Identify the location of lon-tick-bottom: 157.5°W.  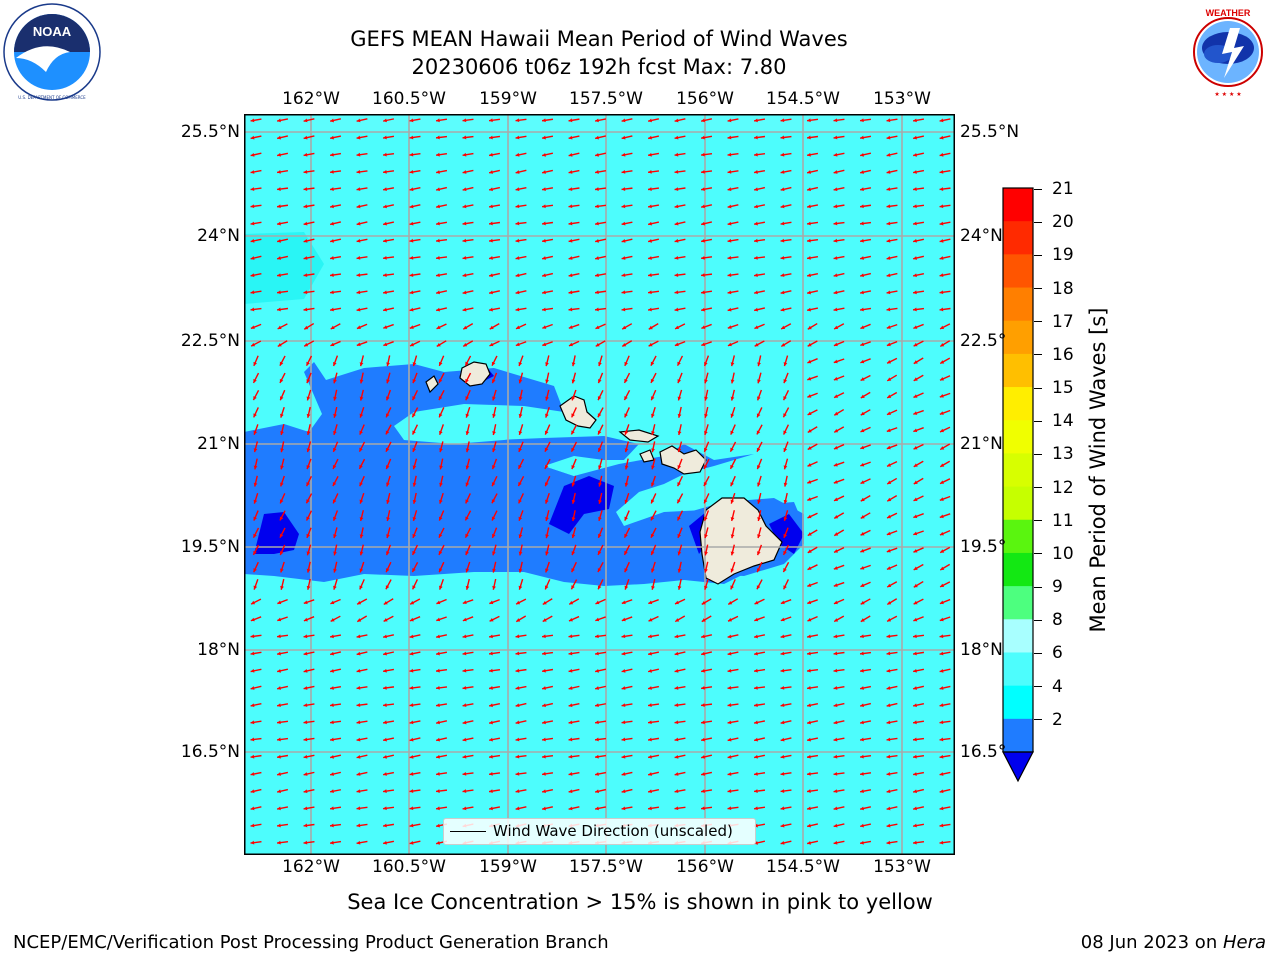
(606, 867).